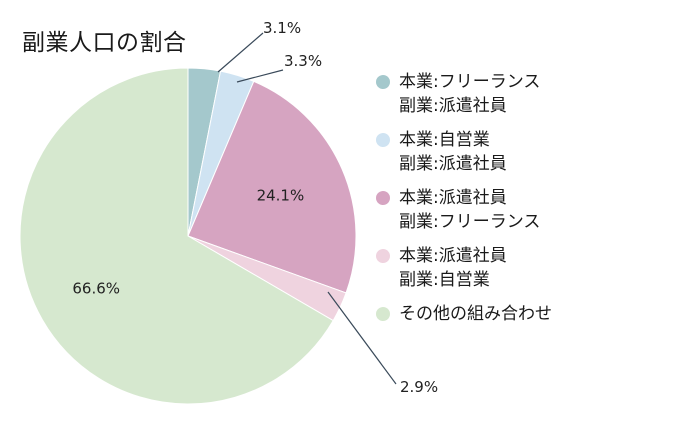 The width and height of the screenshot is (680, 425). Describe the element at coordinates (453, 152) in the screenshot. I see `legend-label: 本業:自営業 副業:派遣社員` at that location.